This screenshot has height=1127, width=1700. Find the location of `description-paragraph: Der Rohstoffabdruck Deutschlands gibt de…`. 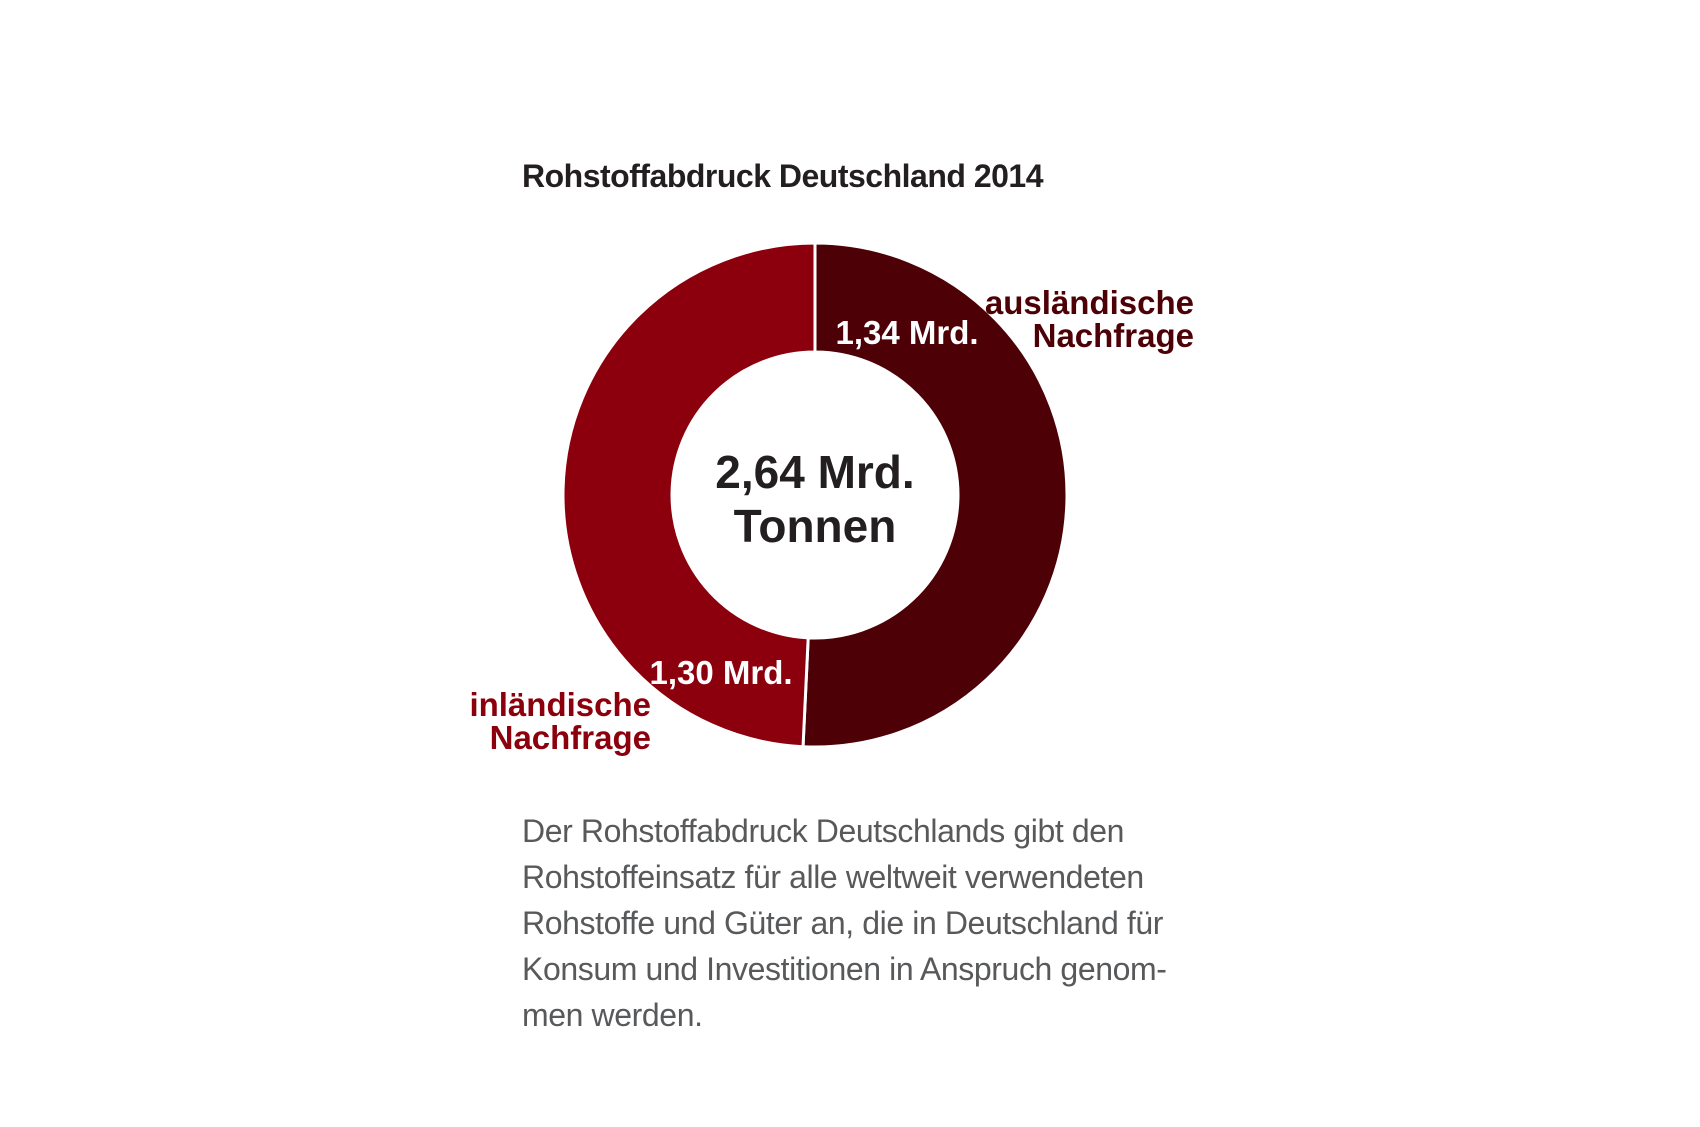

description-paragraph: Der Rohstoffabdruck Deutschlands gibt de… is located at coordinates (882, 923).